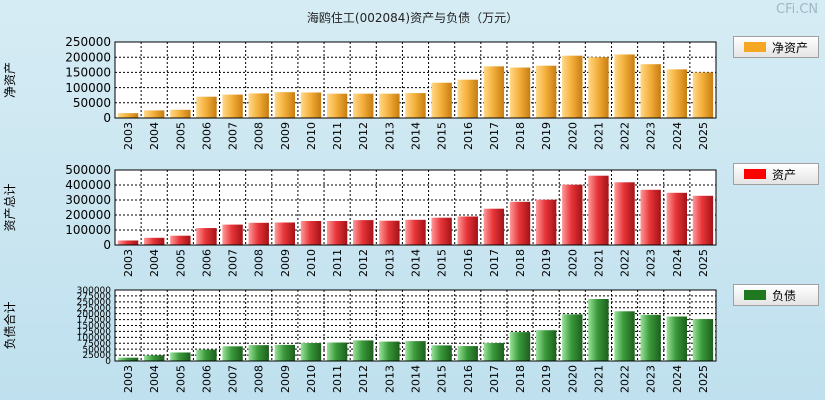 The height and width of the screenshot is (400, 825). What do you see at coordinates (88, 170) in the screenshot?
I see `y-tick-label: 500000` at bounding box center [88, 170].